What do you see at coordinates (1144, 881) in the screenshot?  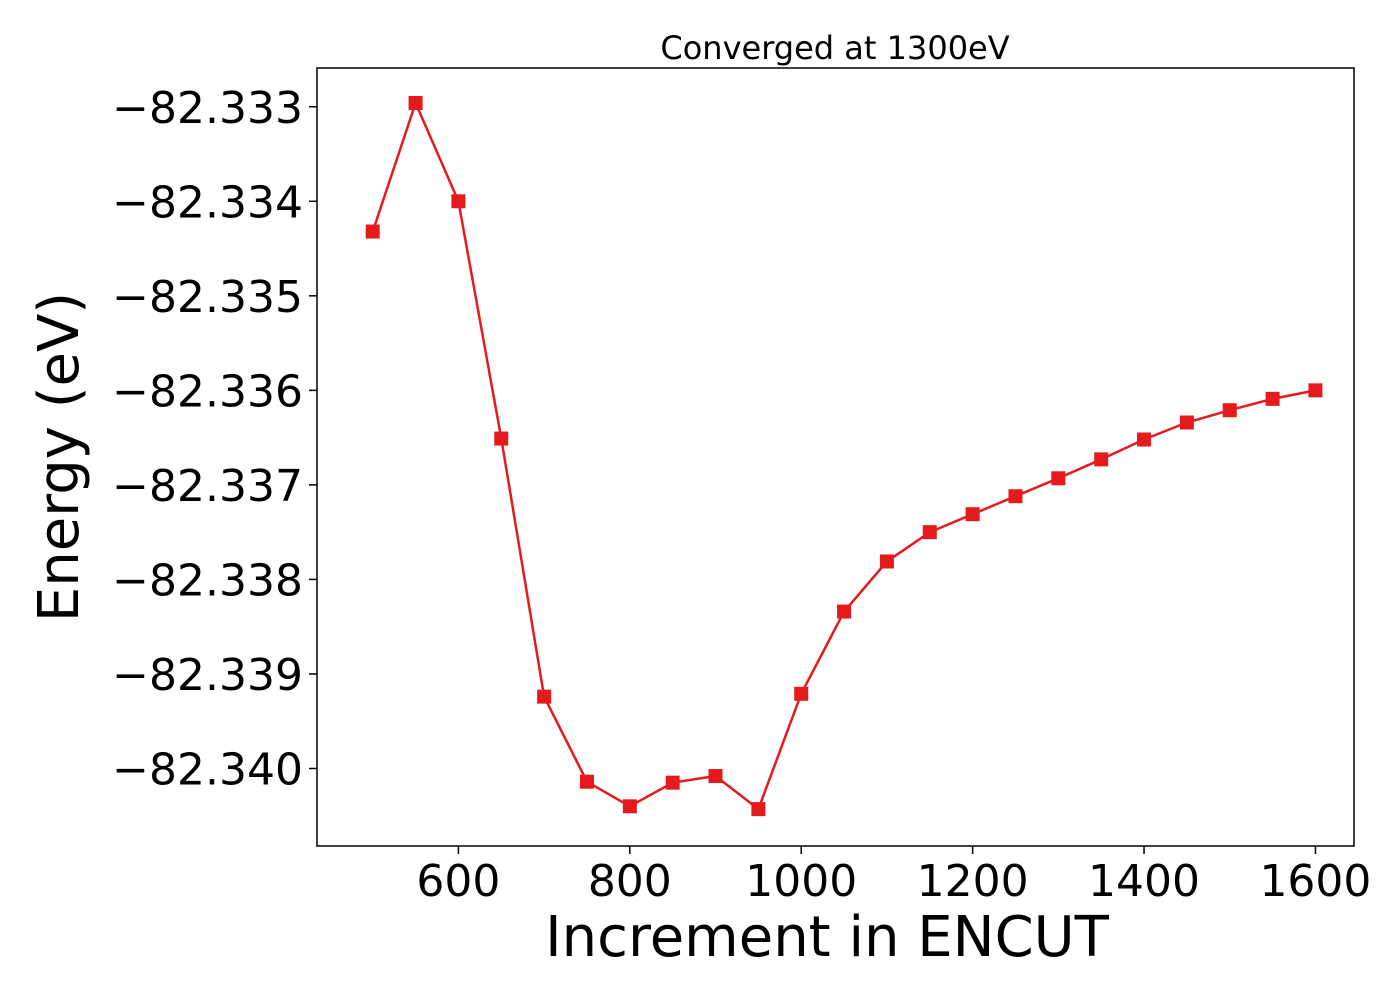 I see `x-tick-label: 1400` at bounding box center [1144, 881].